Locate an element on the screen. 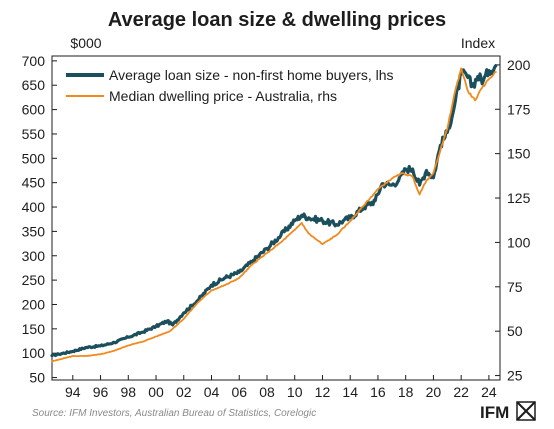  legend-label-price: Median dwelling price - Australia, rhs is located at coordinates (223, 96).